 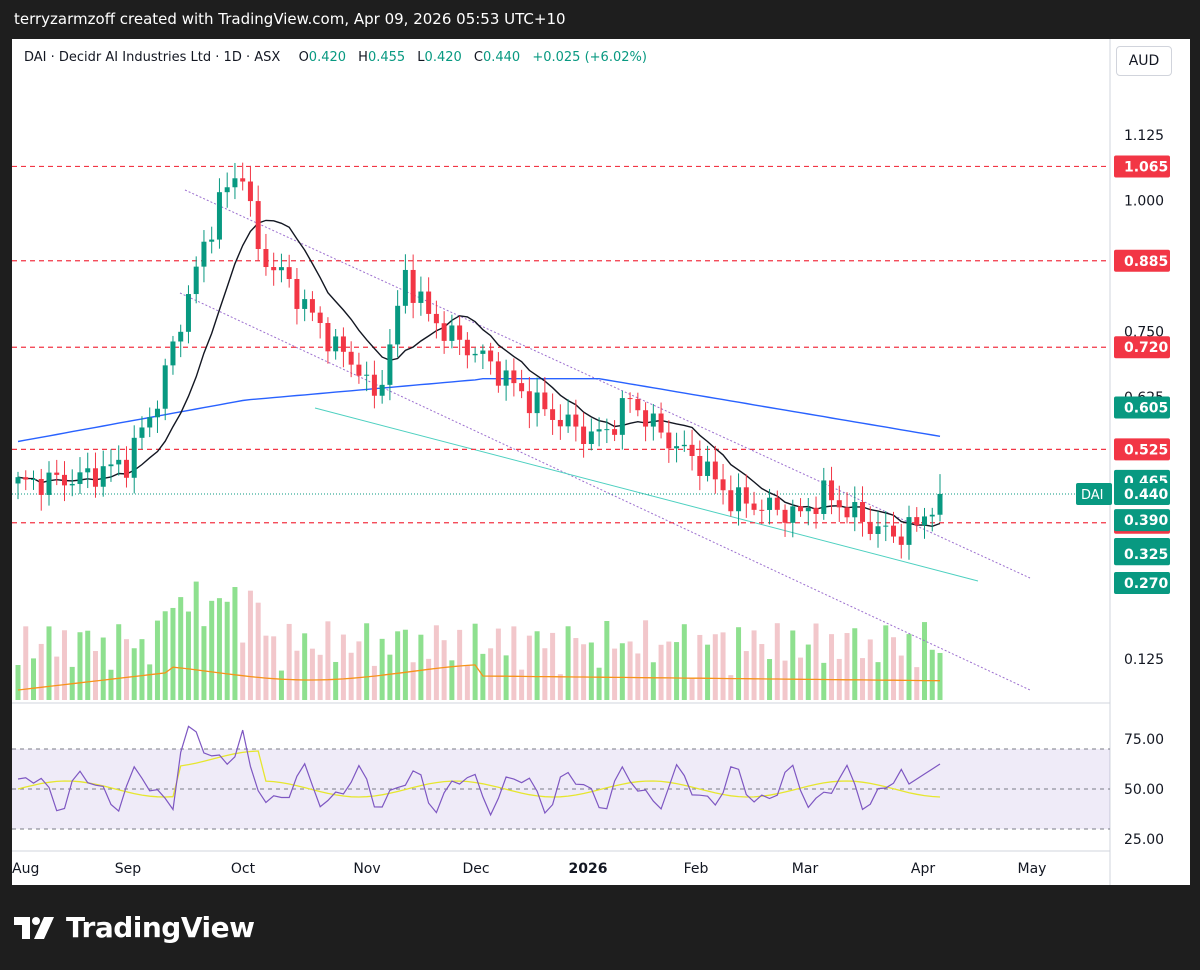 What do you see at coordinates (160, 927) in the screenshot?
I see `brand-name: TradingView` at bounding box center [160, 927].